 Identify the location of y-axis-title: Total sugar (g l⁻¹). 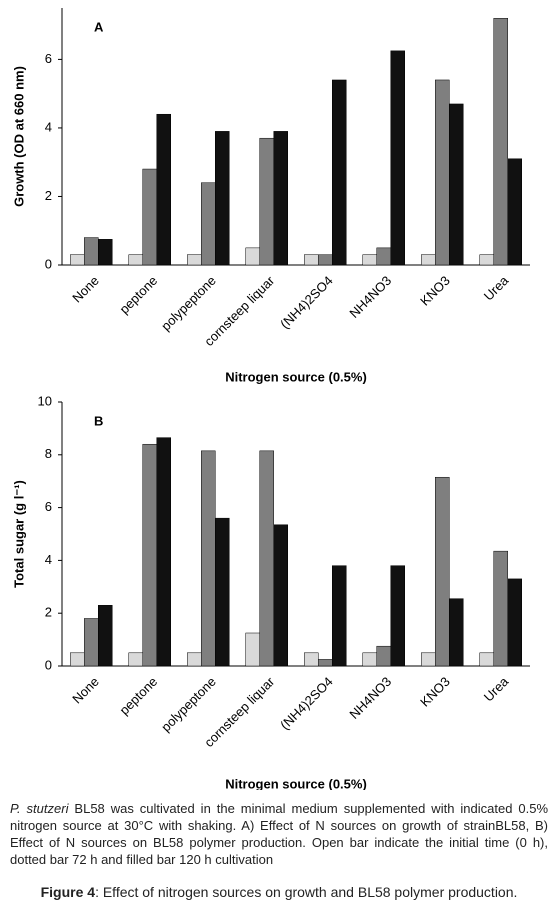
(18, 534).